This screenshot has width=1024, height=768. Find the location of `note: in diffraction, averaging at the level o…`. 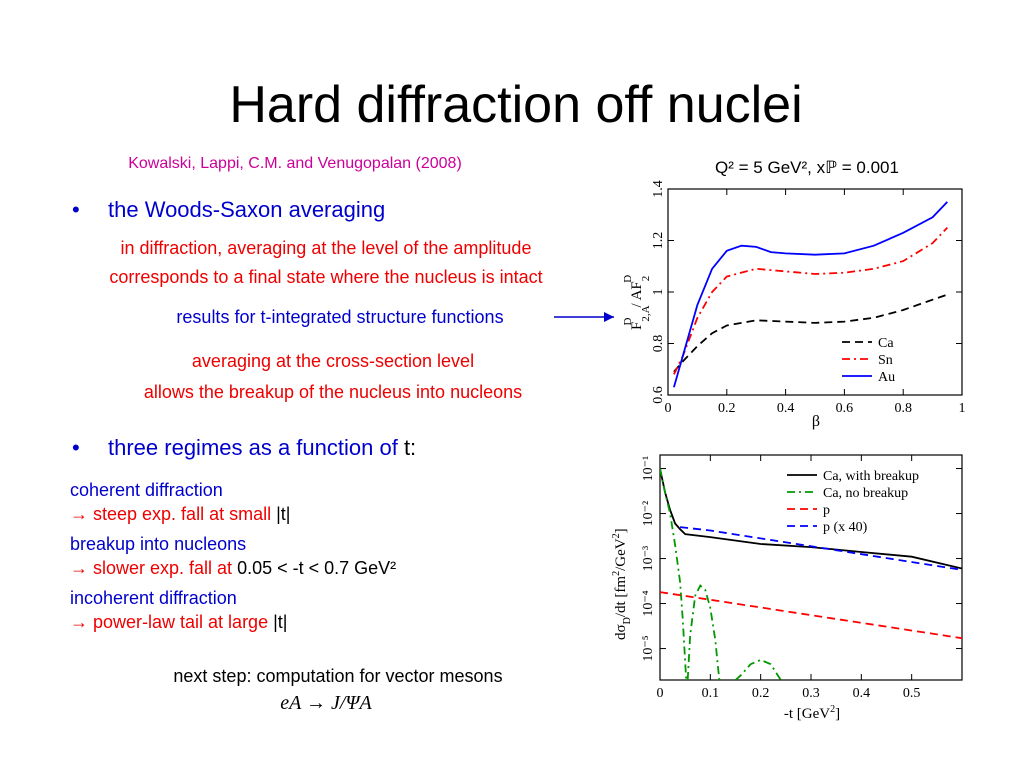

note: in diffraction, averaging at the level o… is located at coordinates (326, 248).